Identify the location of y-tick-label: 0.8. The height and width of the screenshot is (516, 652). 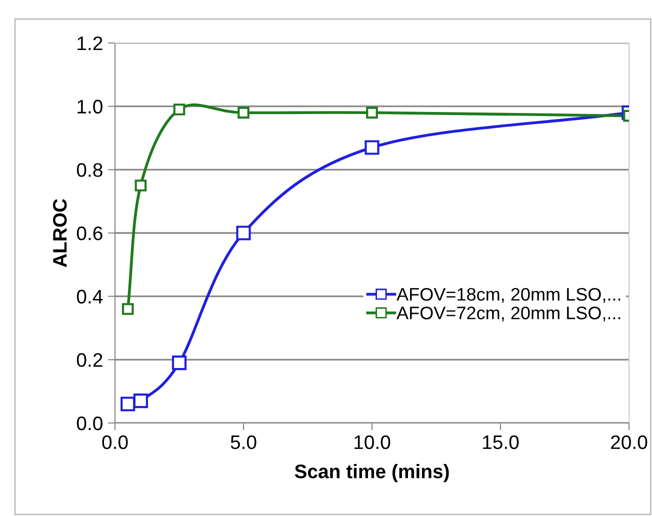
(89, 170).